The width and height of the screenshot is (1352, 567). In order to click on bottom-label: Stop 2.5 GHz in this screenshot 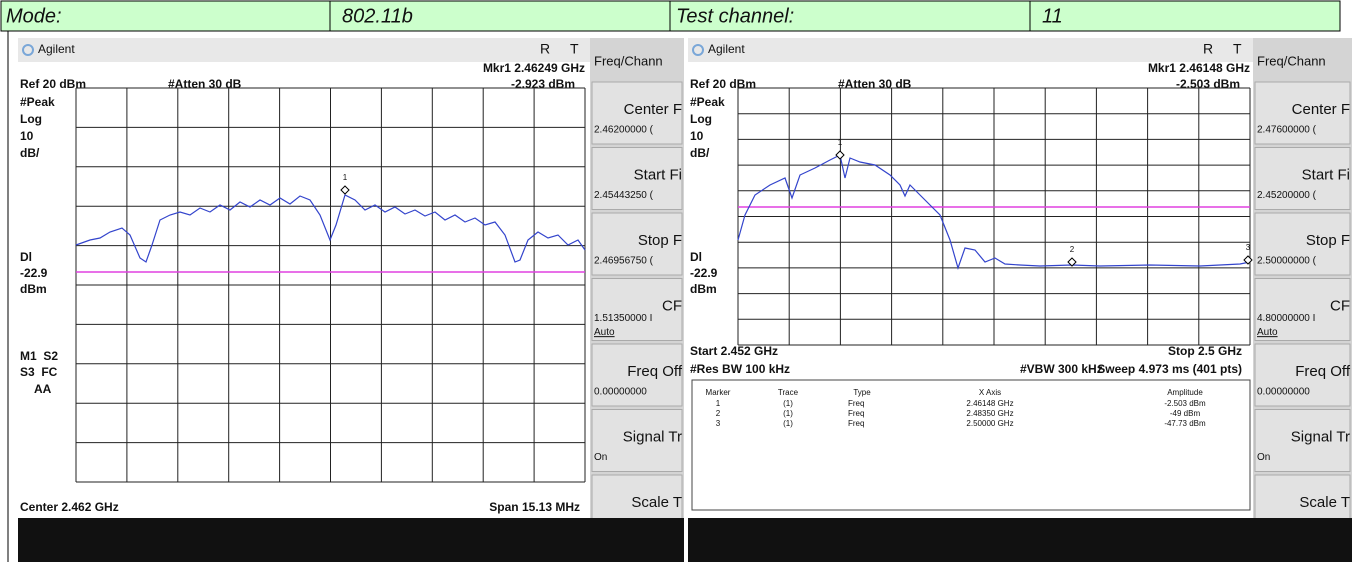, I will do `click(1205, 351)`.